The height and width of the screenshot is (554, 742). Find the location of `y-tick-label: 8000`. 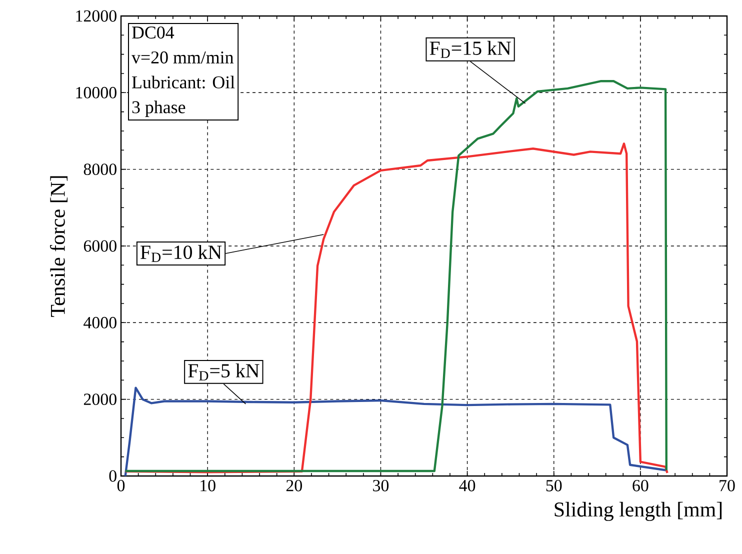

y-tick-label: 8000 is located at coordinates (100, 170).